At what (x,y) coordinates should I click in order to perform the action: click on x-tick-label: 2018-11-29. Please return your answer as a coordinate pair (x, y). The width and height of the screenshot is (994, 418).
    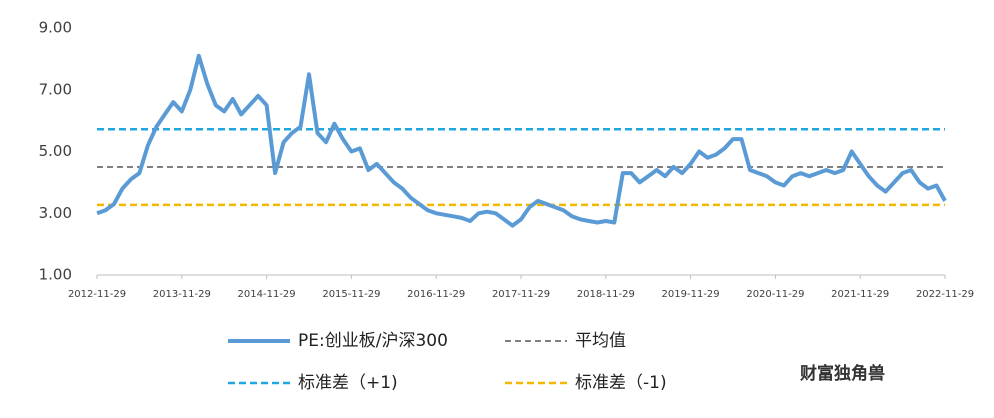
    Looking at the image, I should click on (606, 294).